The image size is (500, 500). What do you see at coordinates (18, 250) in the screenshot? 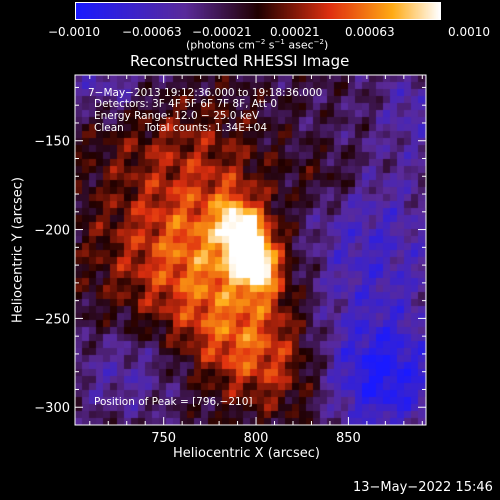
I see `y-axis-label: Heliocentric Y (arcsec)` at bounding box center [18, 250].